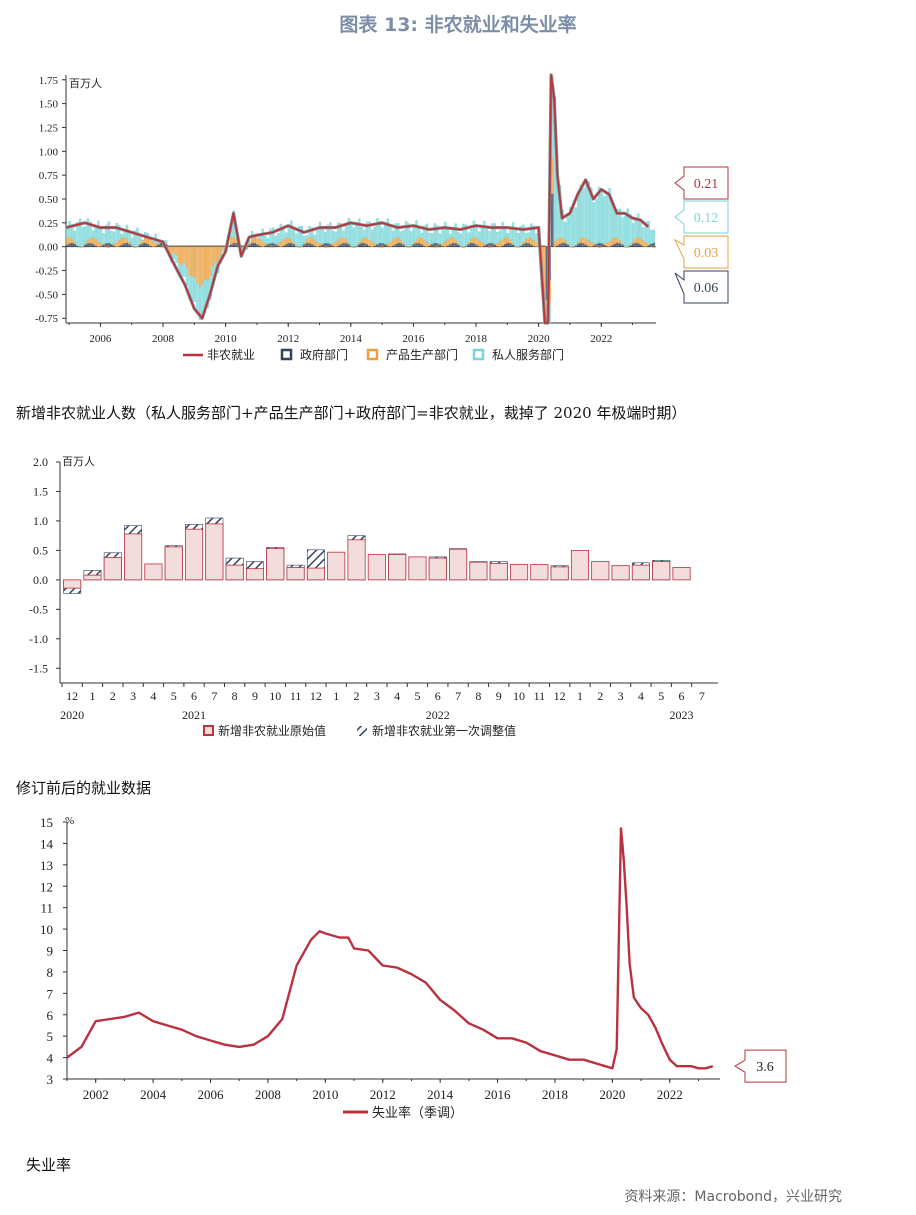 This screenshot has width=916, height=1215. Describe the element at coordinates (733, 1197) in the screenshot. I see `source-note: 资料来源：Macrobond，兴业研究` at that location.